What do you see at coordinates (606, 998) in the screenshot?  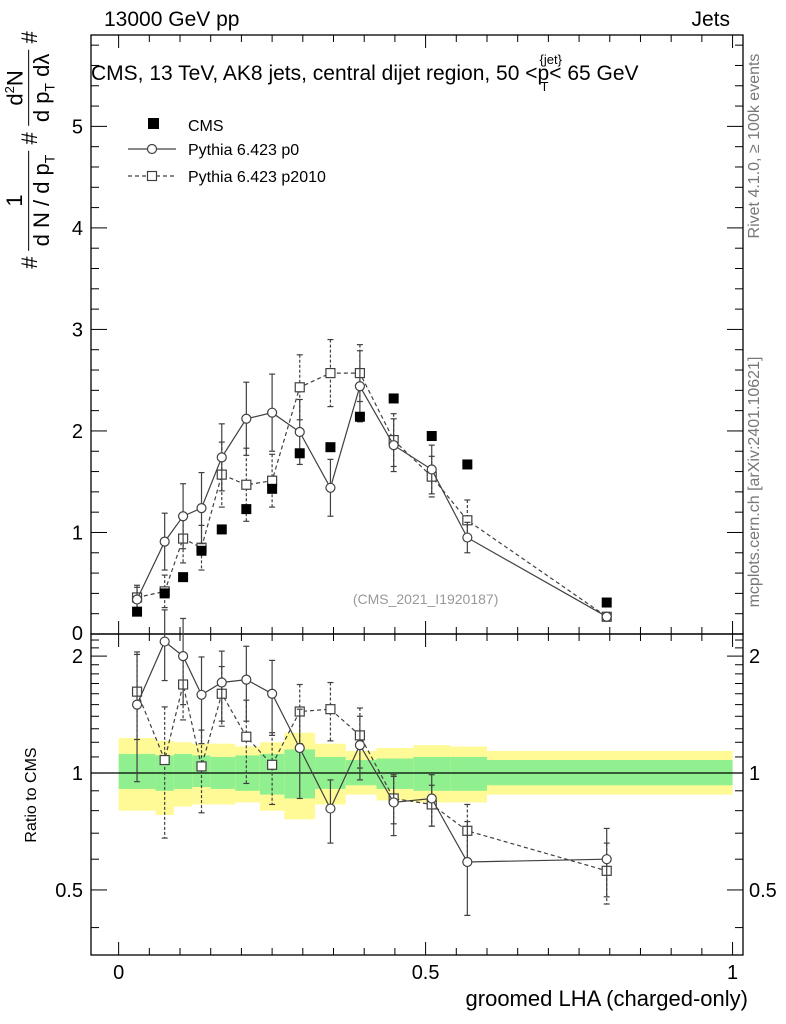 I see `x-axis-label: groomed LHA (charged-only)` at bounding box center [606, 998].